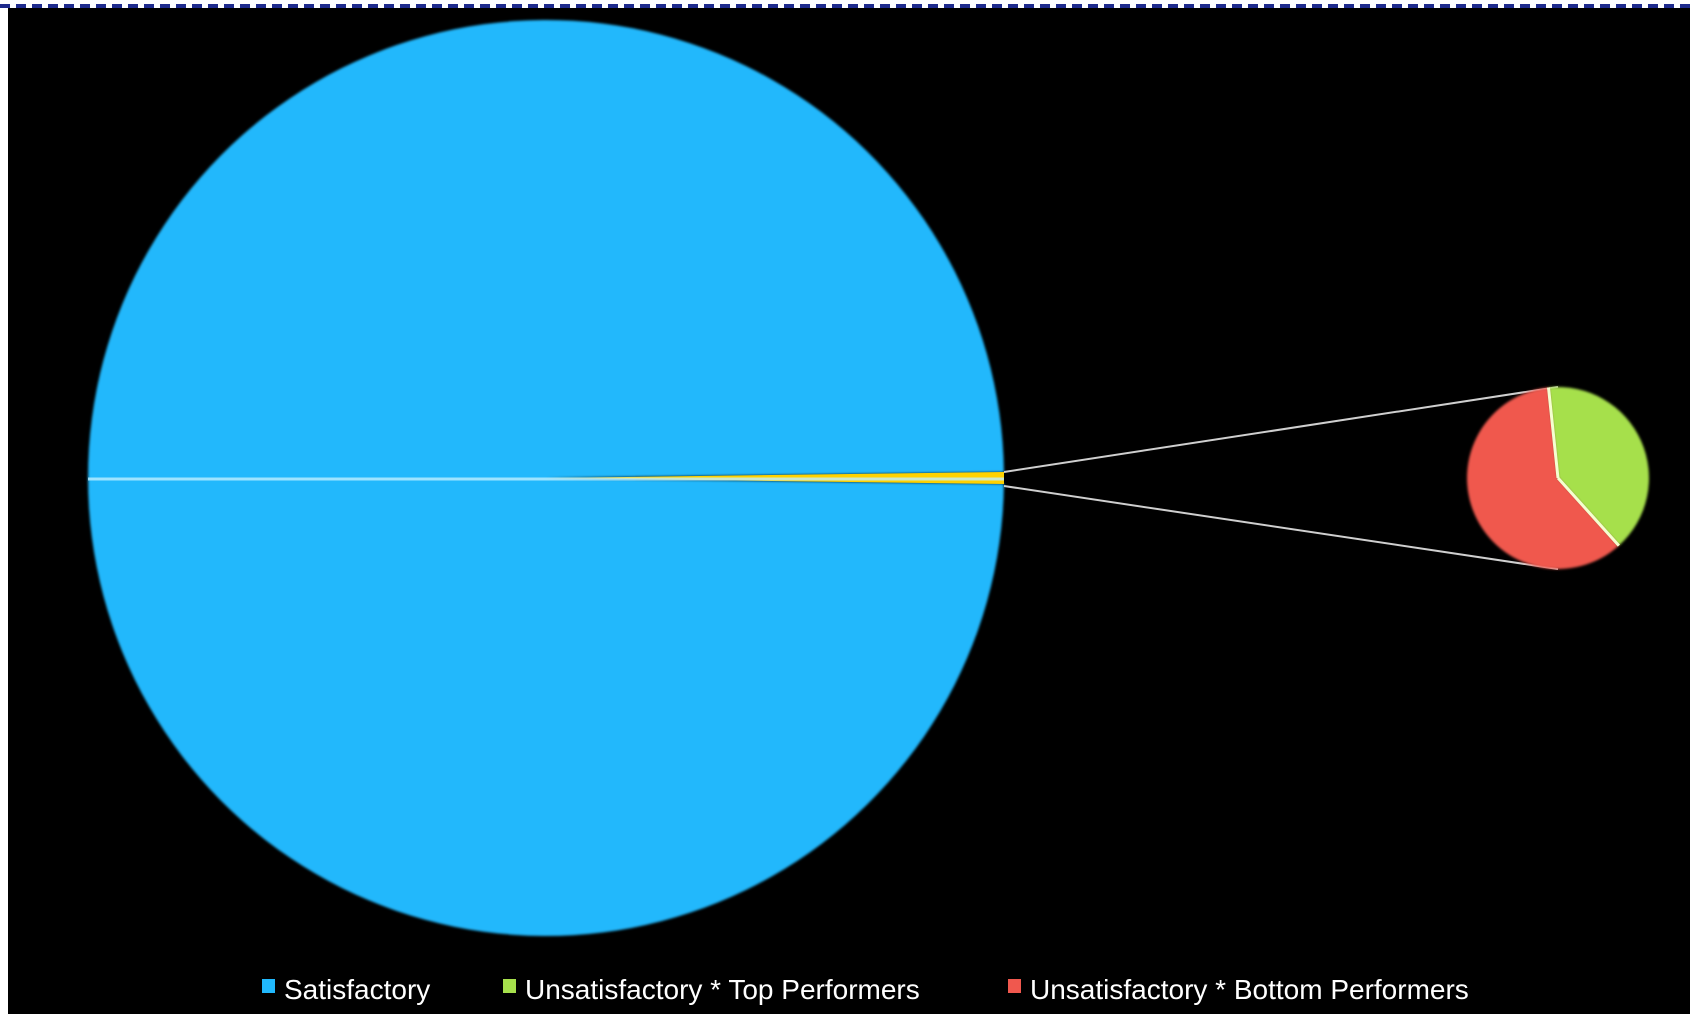 This screenshot has height=1014, width=1690. Describe the element at coordinates (1281, 478) in the screenshot. I see `connector-lines` at that location.